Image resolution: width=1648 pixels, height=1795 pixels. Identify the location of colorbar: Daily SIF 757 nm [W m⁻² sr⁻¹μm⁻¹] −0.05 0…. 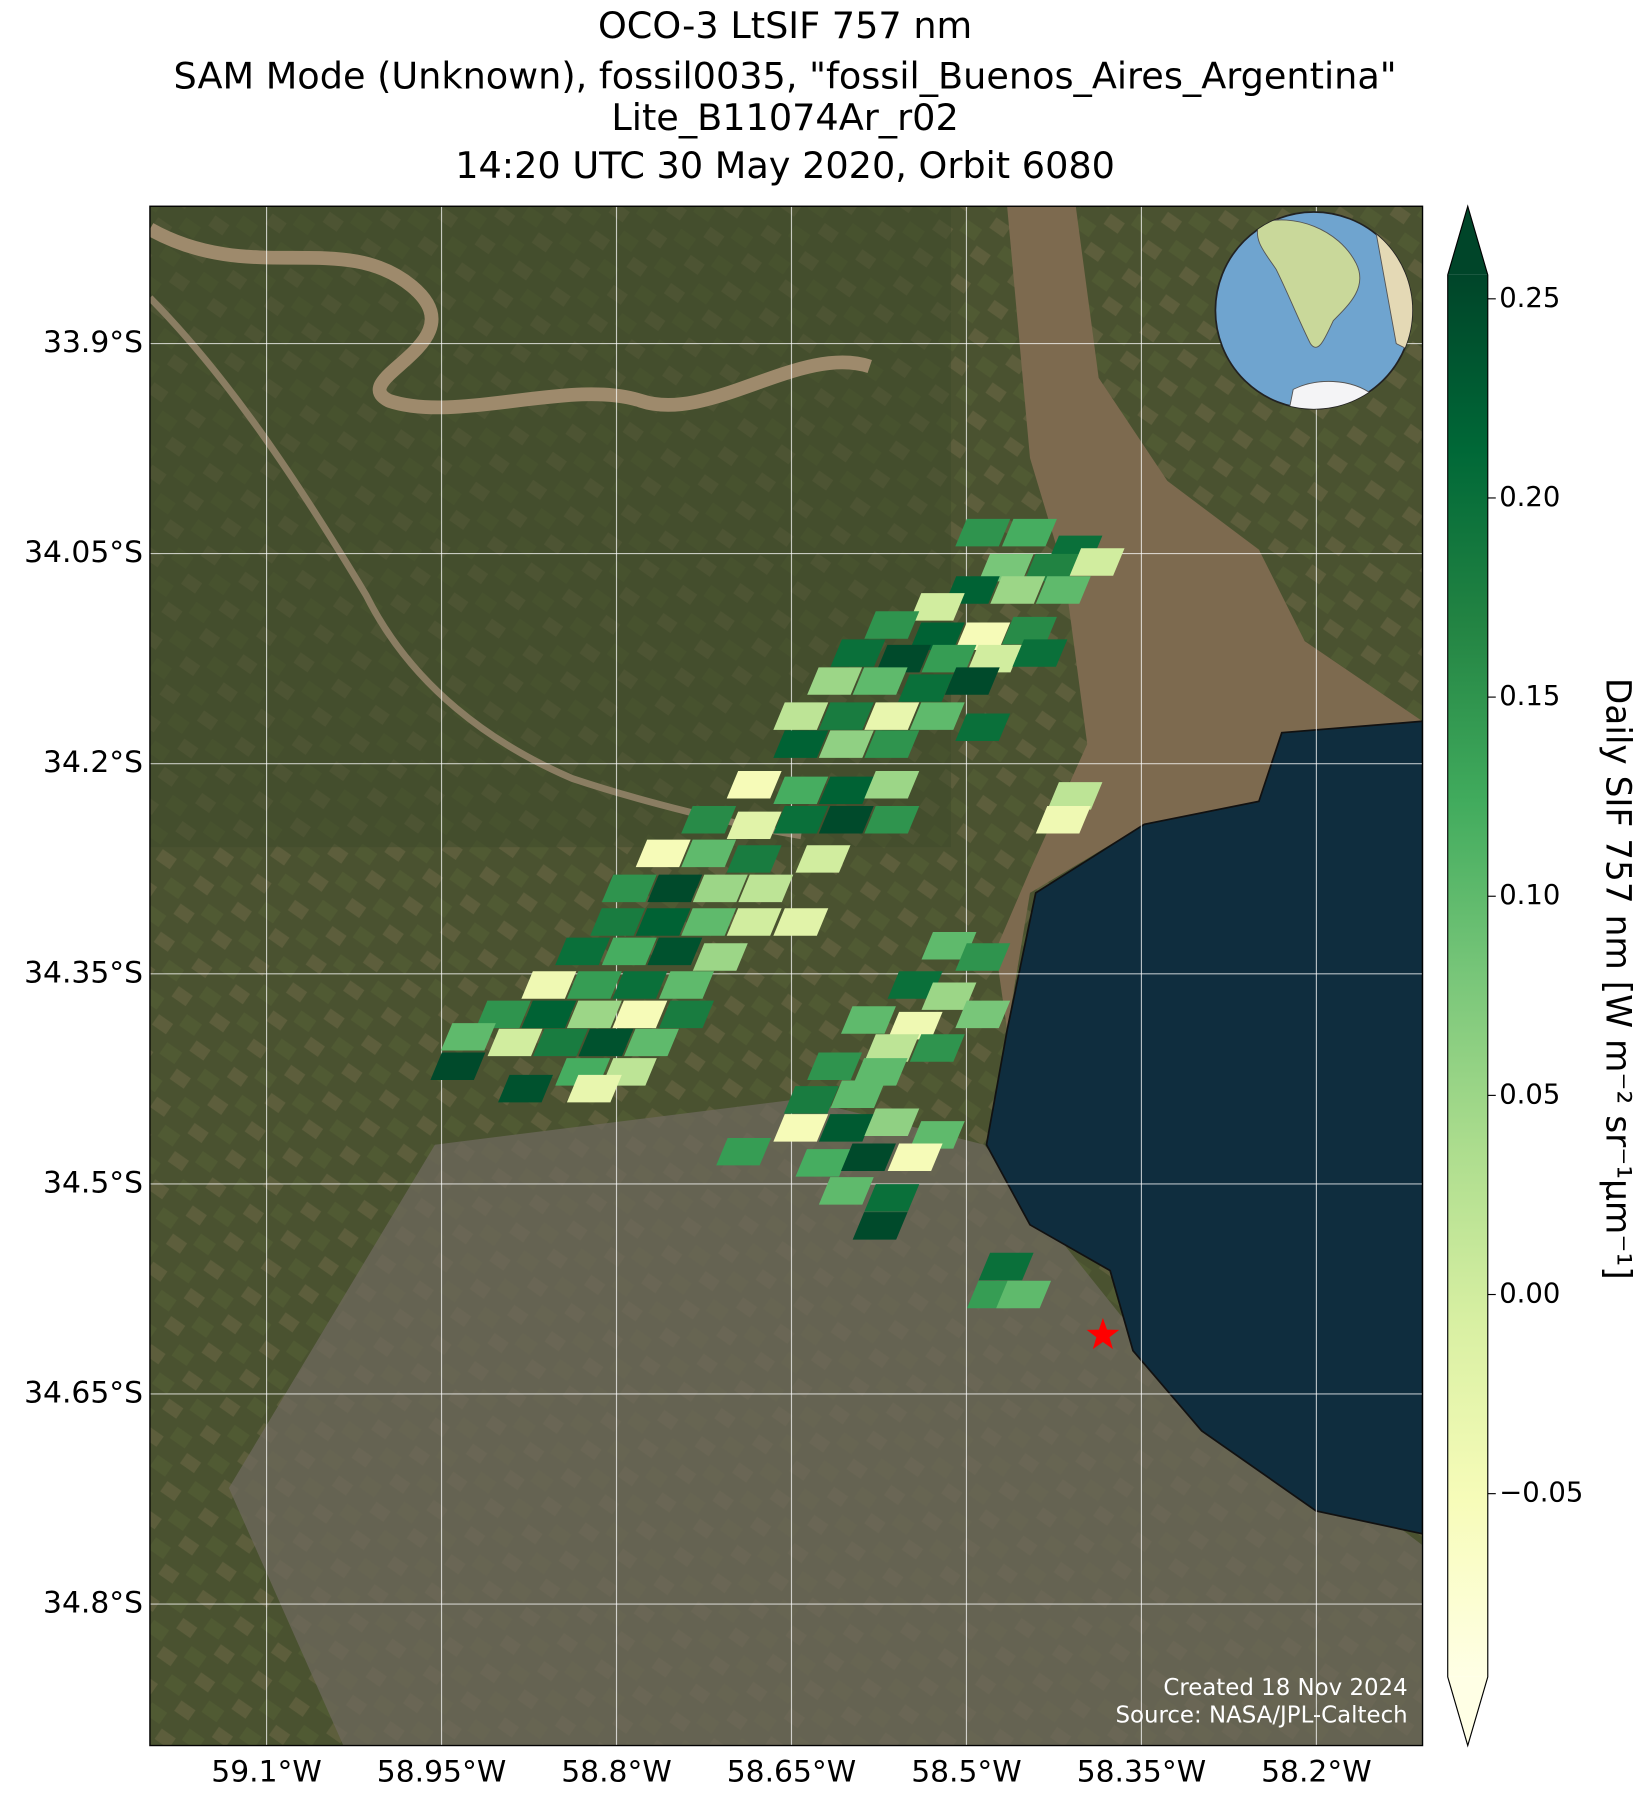
(1542, 976).